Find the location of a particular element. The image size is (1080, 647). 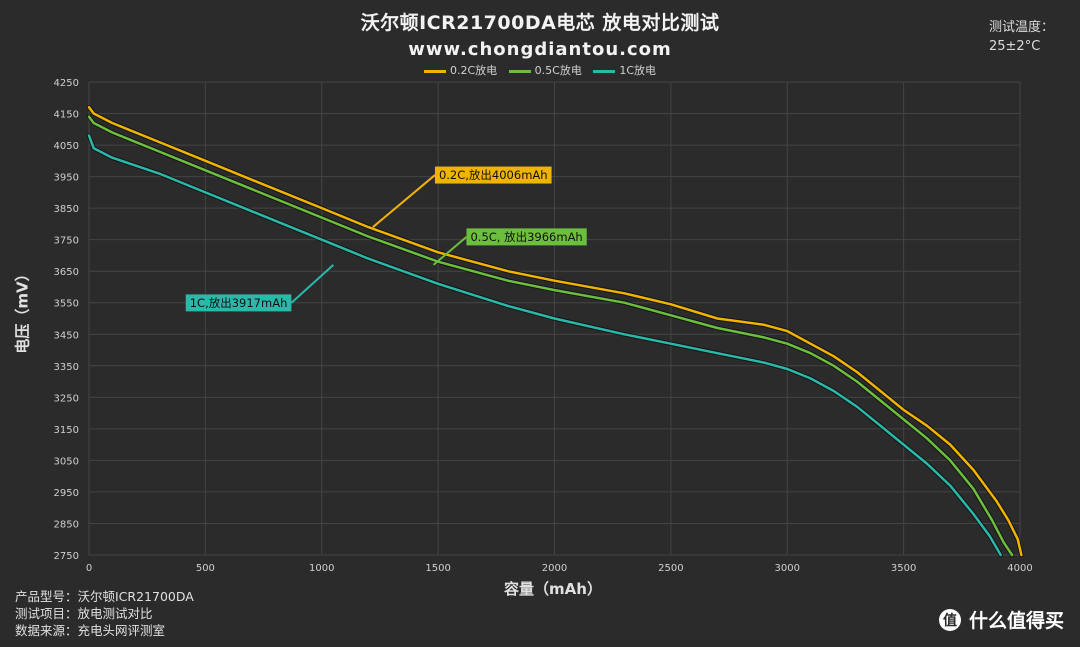

legend-item-1c: 1C放电 is located at coordinates (624, 70).